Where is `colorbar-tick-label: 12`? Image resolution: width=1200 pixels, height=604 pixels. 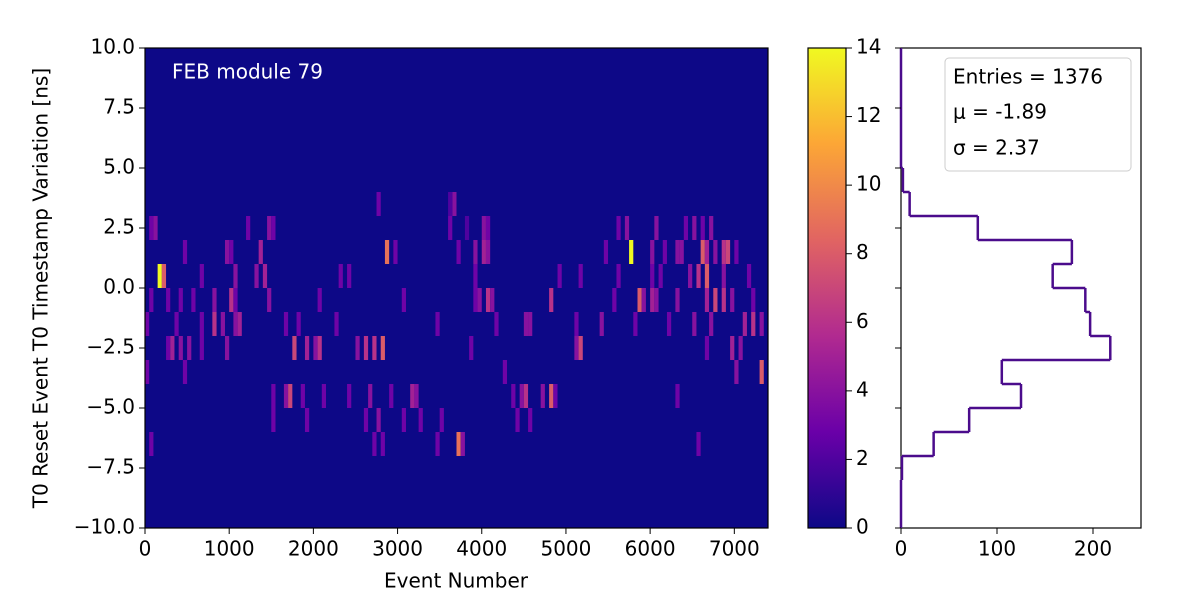
colorbar-tick-label: 12 is located at coordinates (868, 115).